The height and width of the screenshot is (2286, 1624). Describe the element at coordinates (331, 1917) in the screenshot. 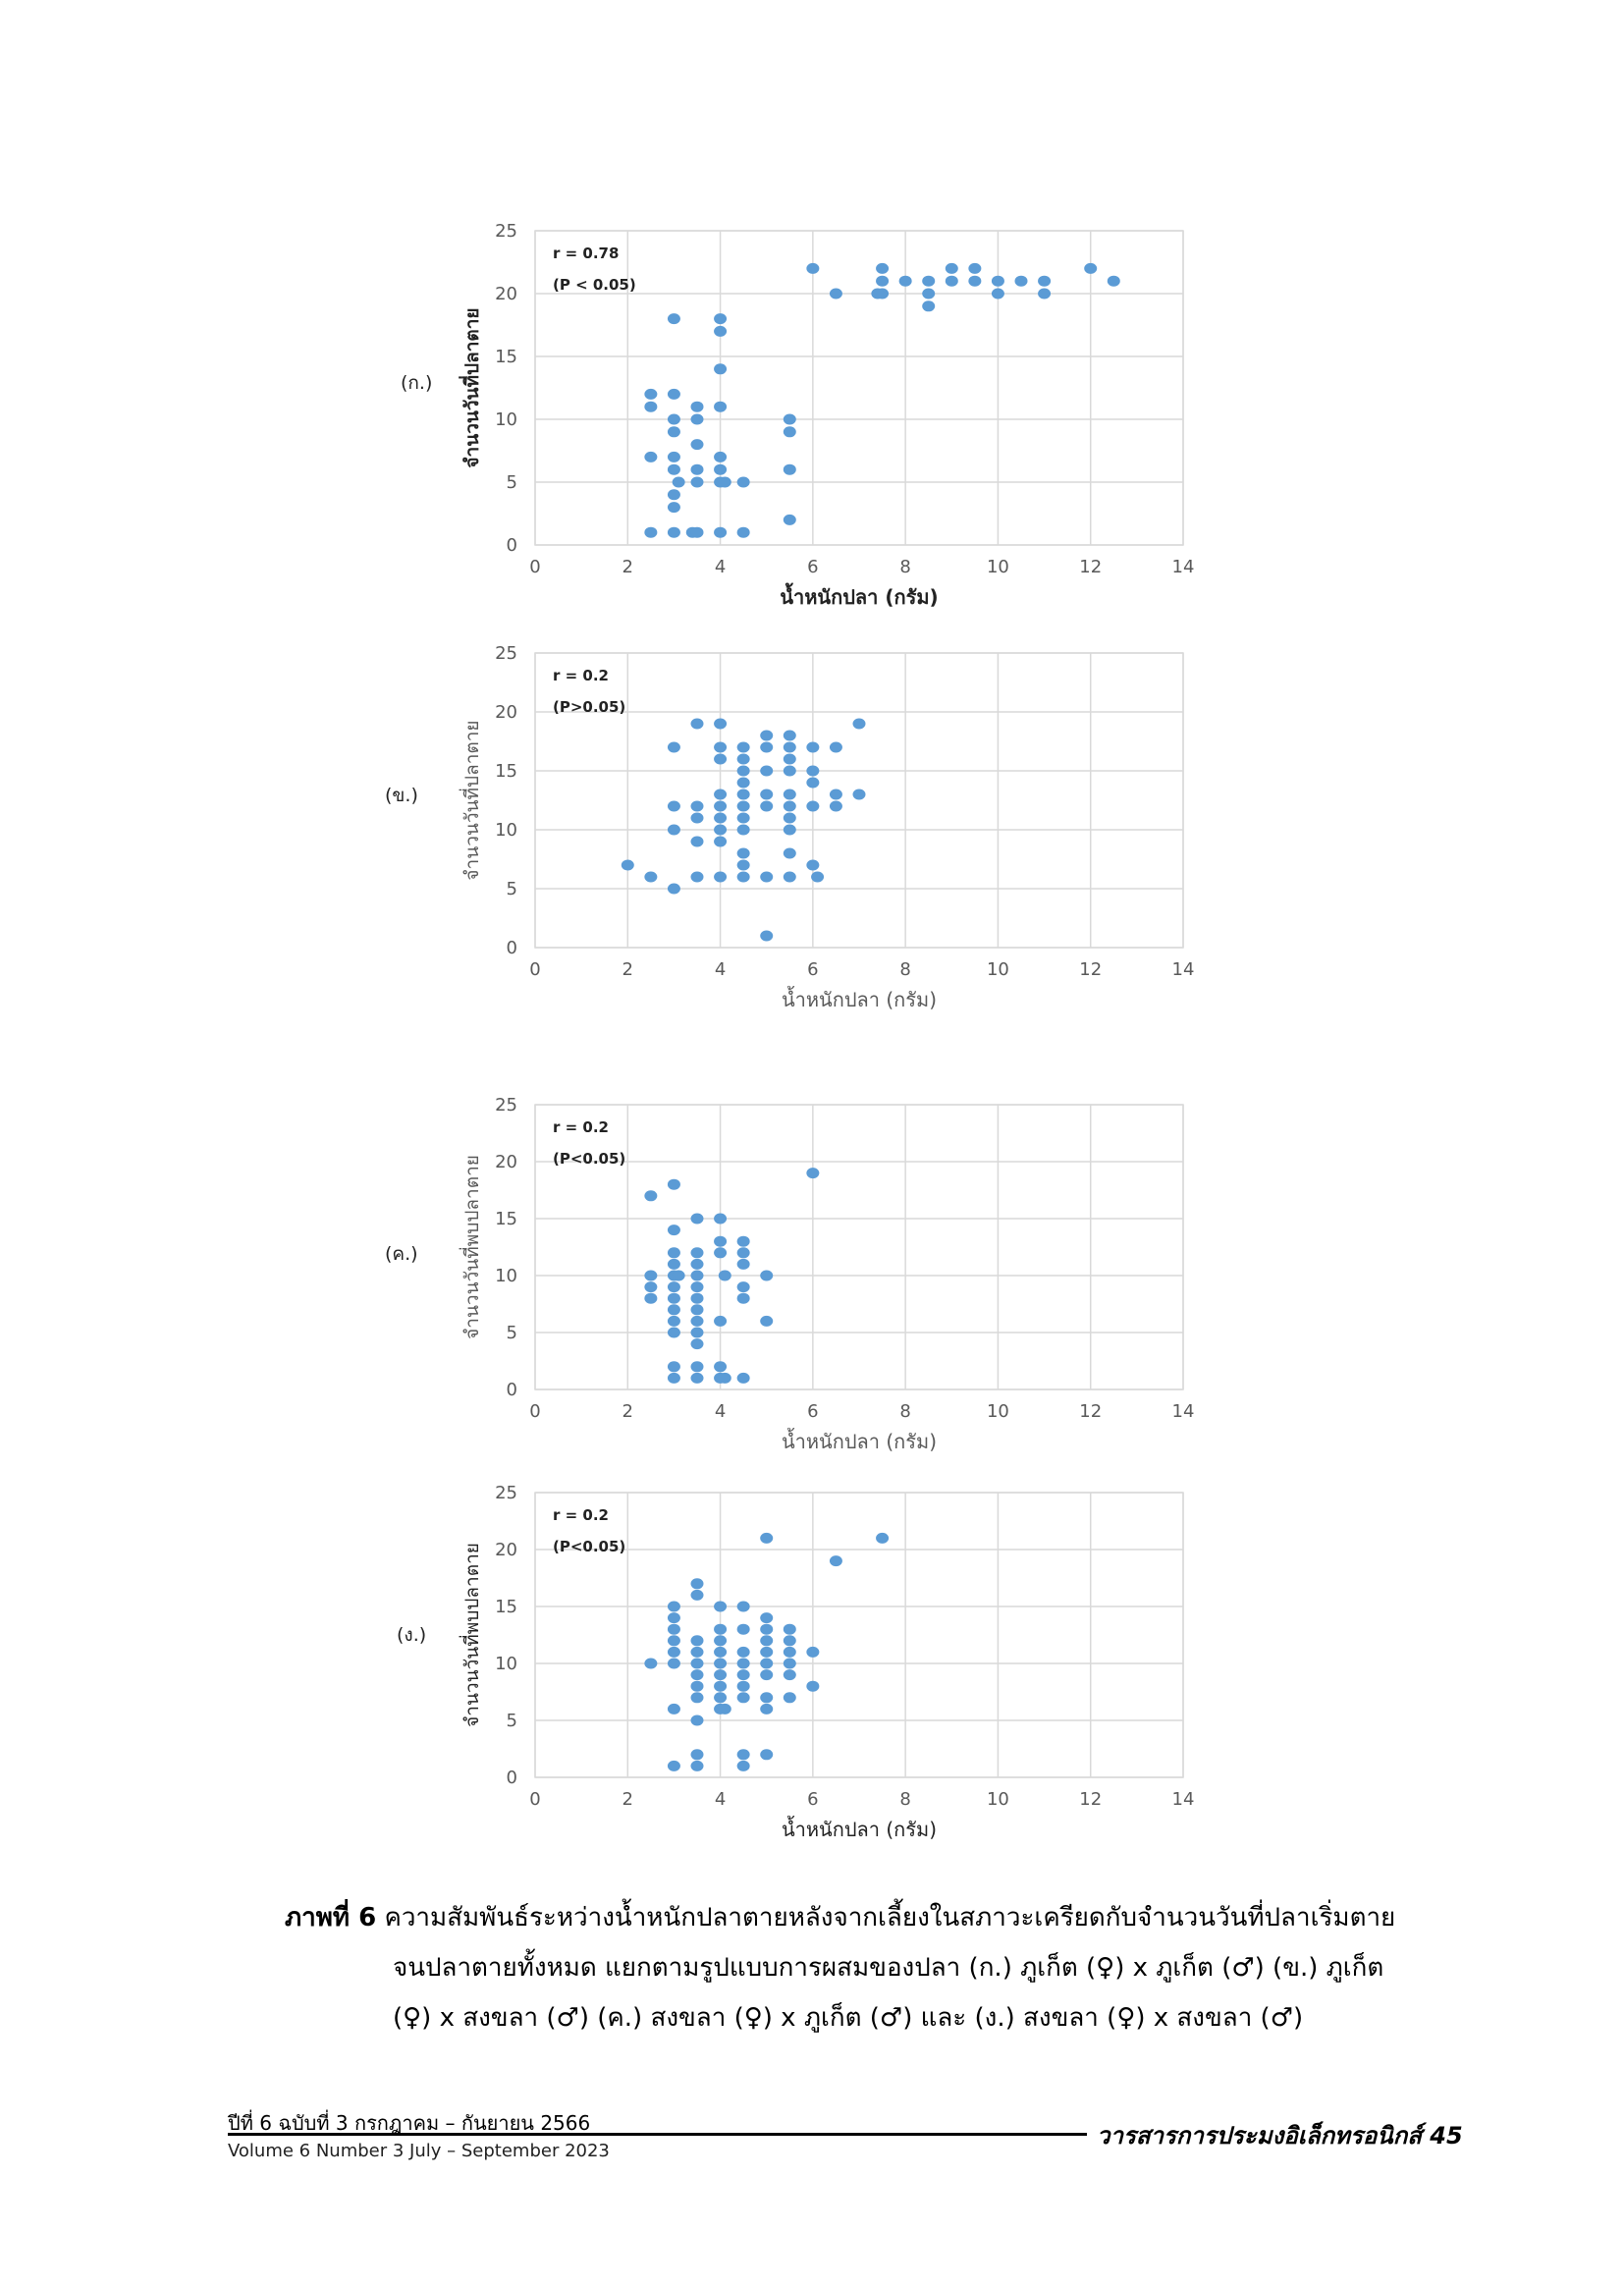

I see `caption-label: ภาพที่ 6` at that location.